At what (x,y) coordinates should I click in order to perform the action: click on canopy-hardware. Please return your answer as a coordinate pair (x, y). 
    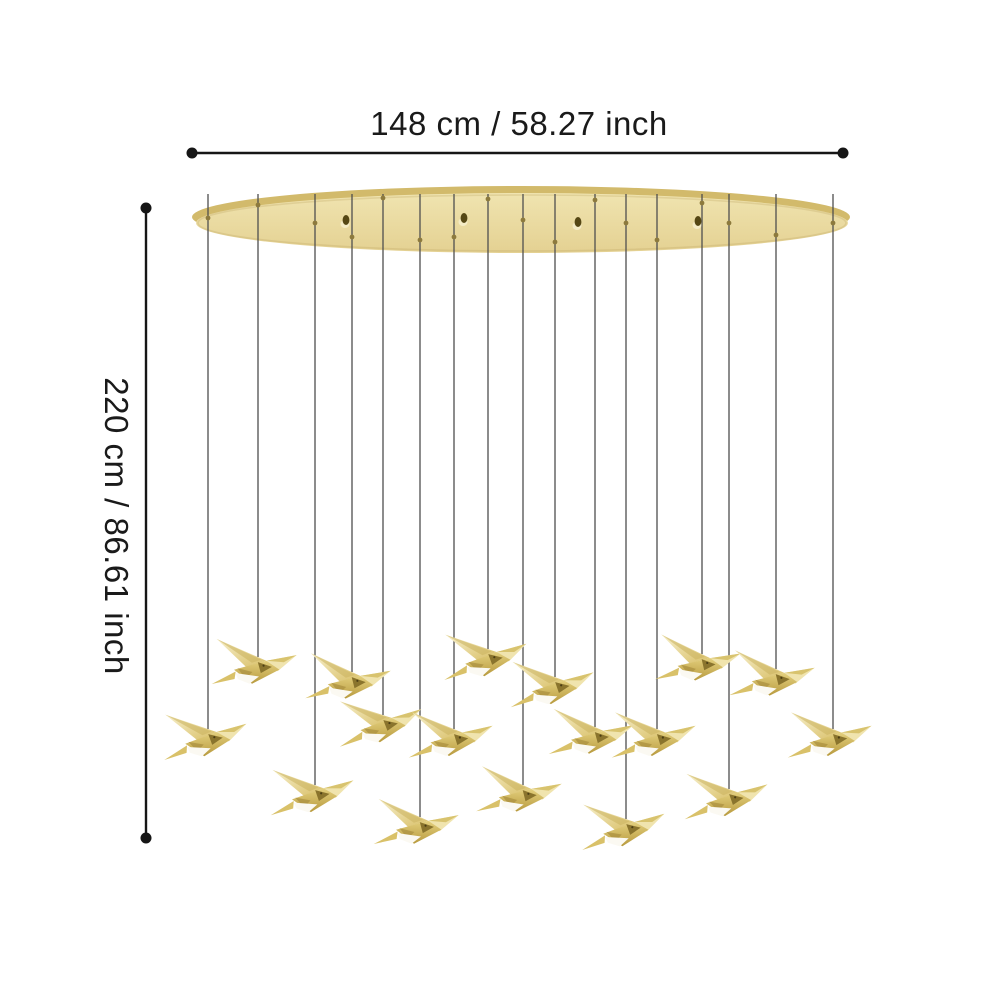
    Looking at the image, I should click on (520, 220).